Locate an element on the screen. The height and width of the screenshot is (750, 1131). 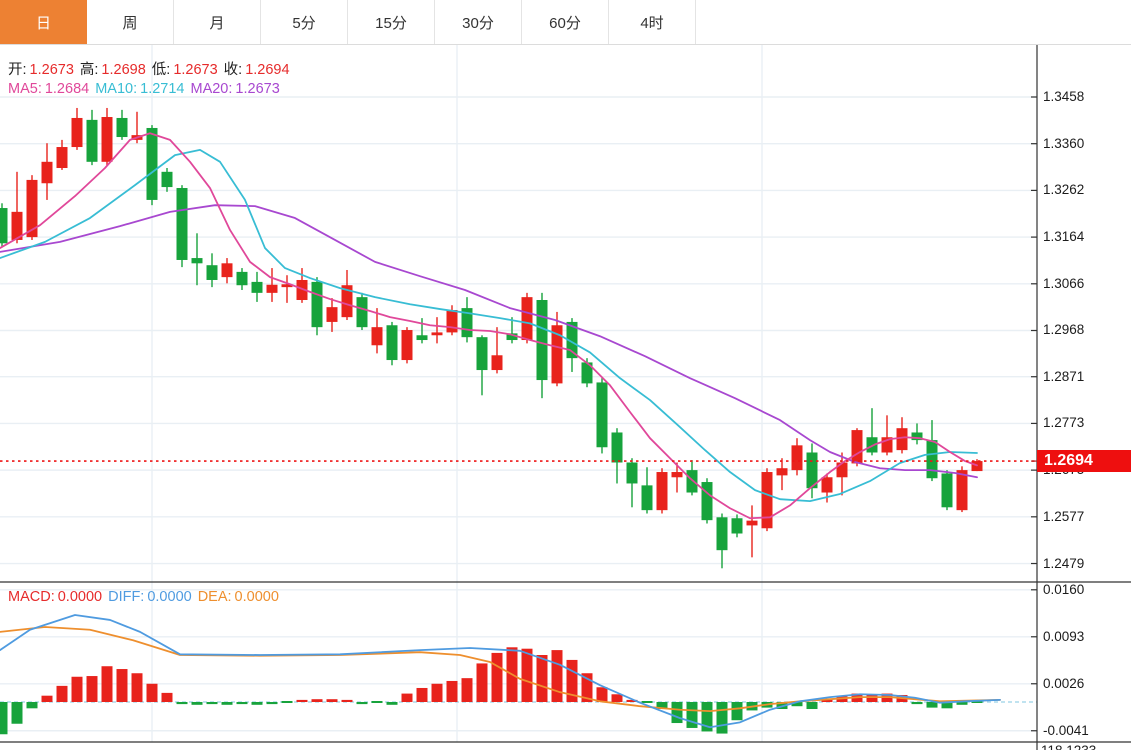
axis-tick-label: 1.2968 is located at coordinates (1064, 330).